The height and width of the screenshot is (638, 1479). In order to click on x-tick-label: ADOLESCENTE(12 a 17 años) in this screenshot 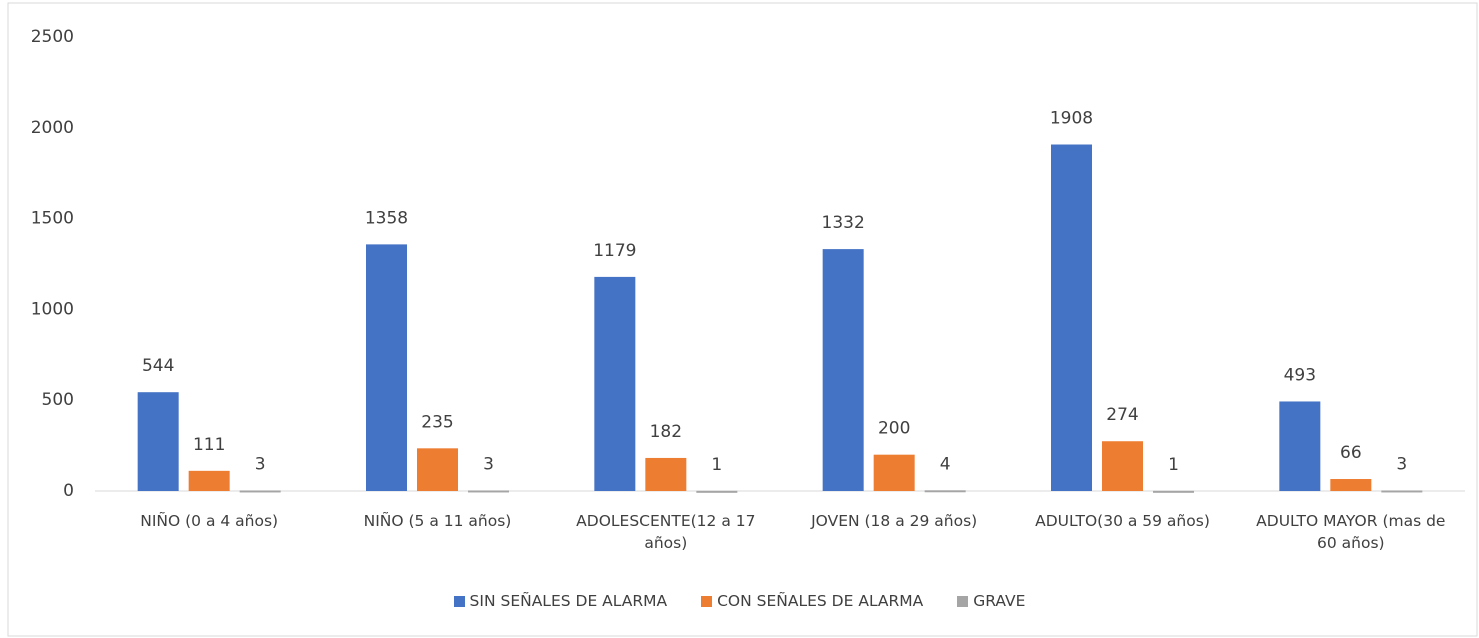, I will do `click(666, 532)`.